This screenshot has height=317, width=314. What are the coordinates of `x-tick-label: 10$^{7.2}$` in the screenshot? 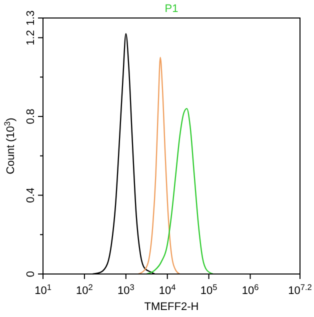 It's located at (300, 289).